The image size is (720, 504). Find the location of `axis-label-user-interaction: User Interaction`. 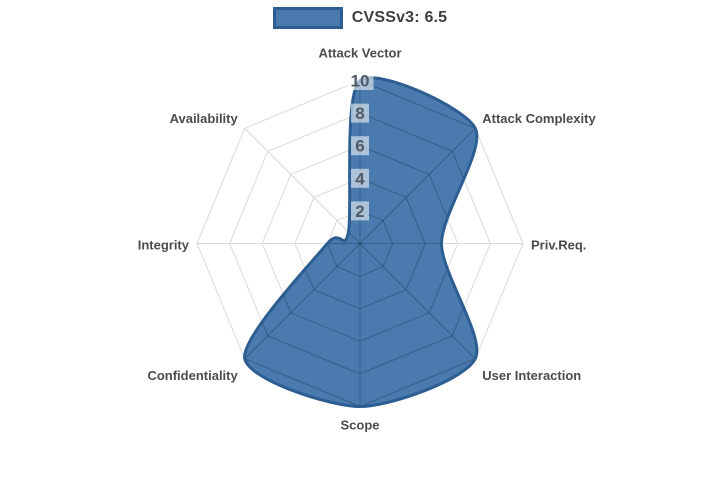

axis-label-user-interaction: User Interaction is located at coordinates (531, 375).